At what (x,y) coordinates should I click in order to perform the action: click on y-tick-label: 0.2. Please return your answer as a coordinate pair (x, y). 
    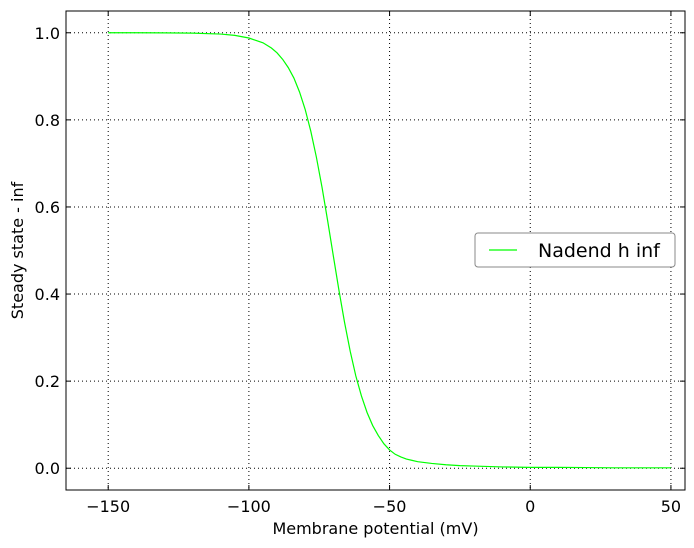
    Looking at the image, I should click on (47, 381).